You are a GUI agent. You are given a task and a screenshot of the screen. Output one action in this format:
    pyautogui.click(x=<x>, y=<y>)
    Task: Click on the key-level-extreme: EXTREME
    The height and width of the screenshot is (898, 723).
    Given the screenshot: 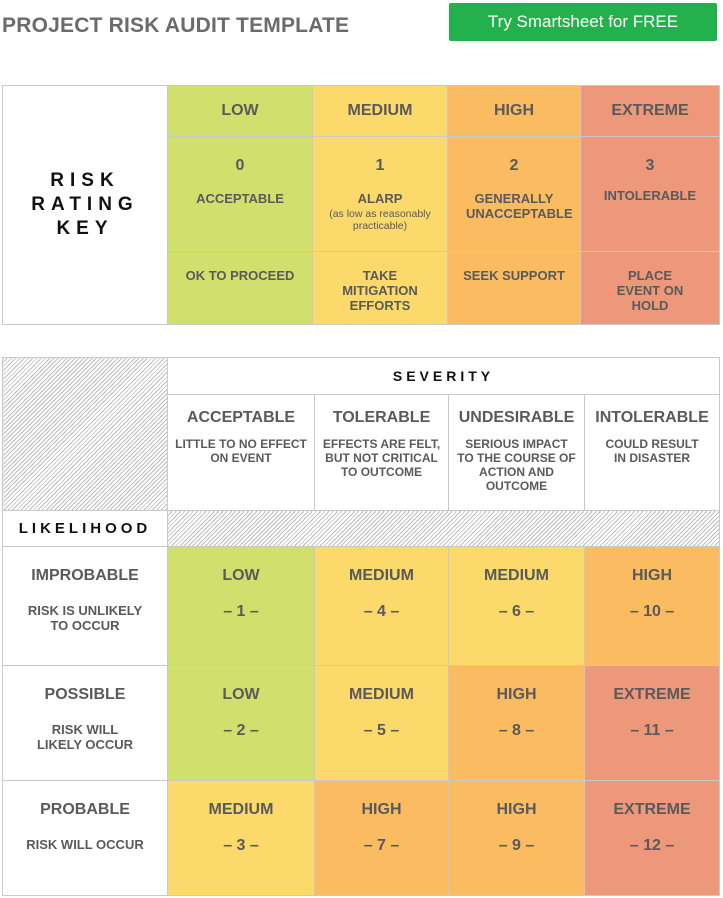 What is the action you would take?
    pyautogui.click(x=650, y=111)
    